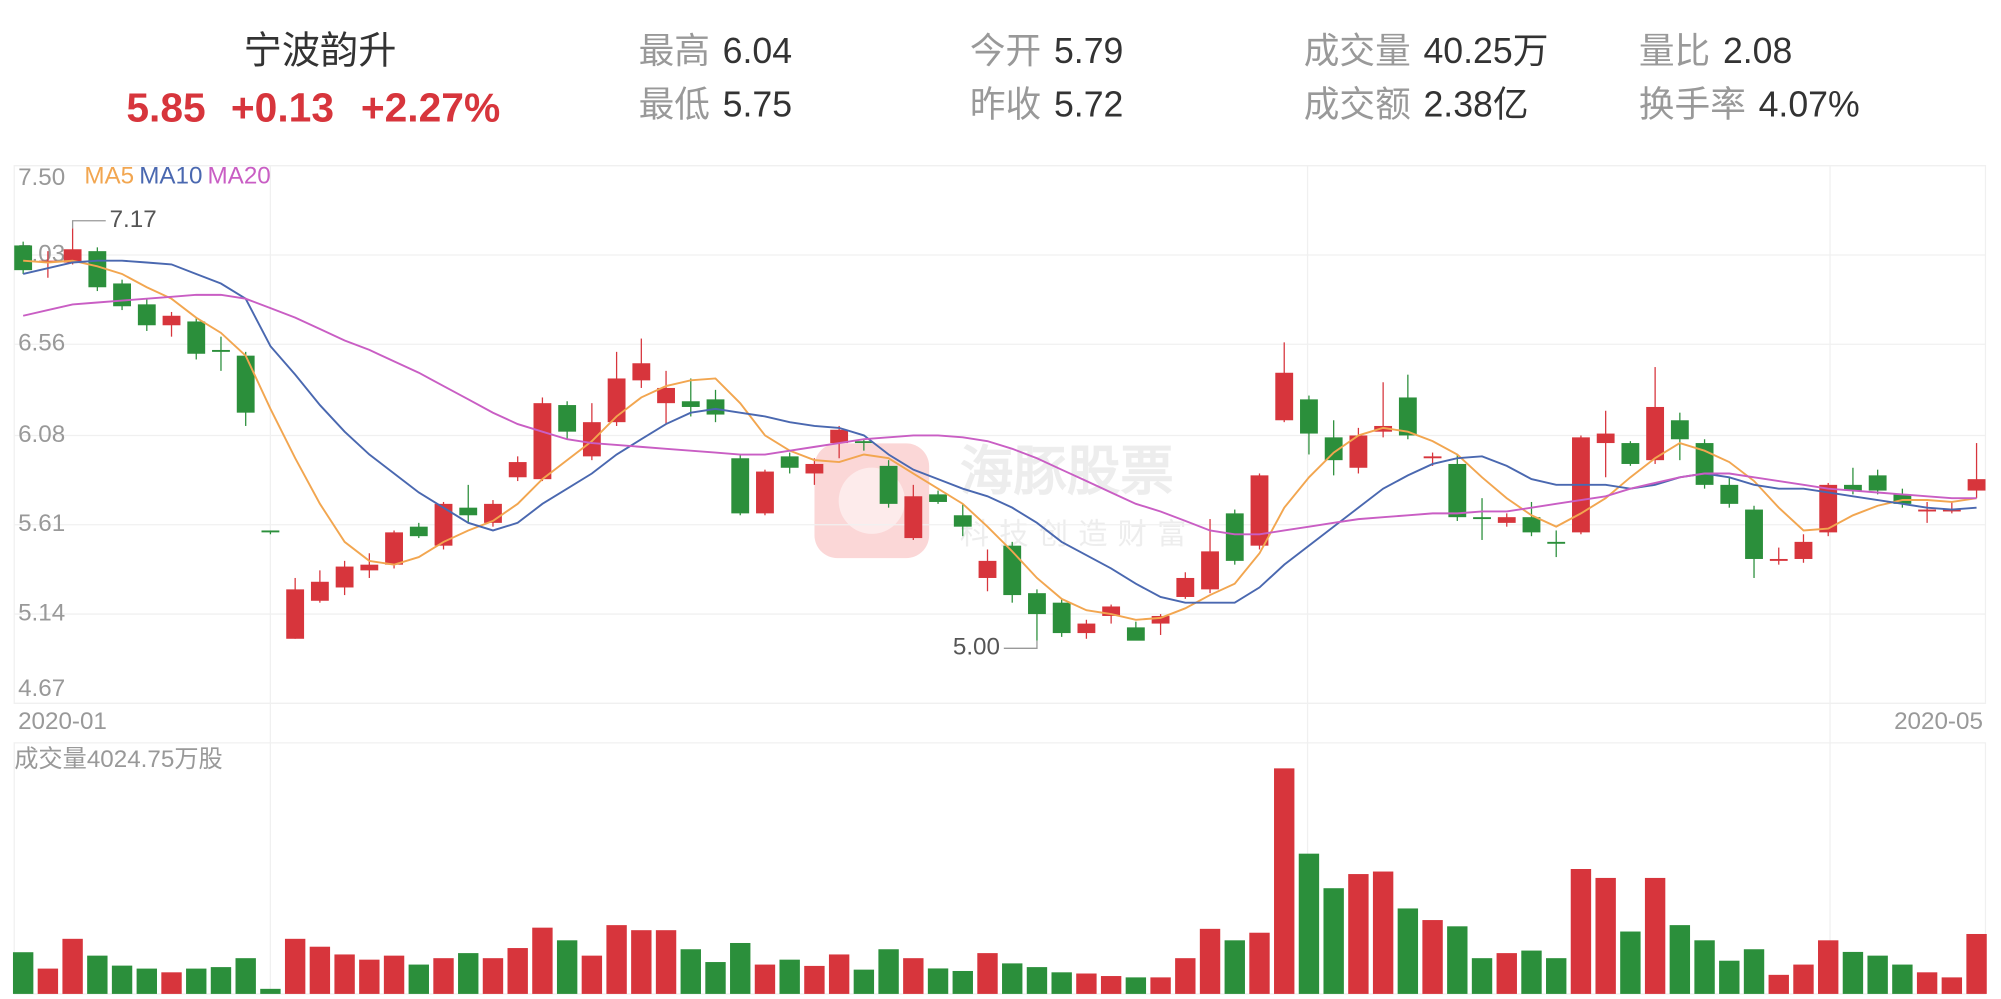 The image size is (2001, 999). Describe the element at coordinates (757, 51) in the screenshot. I see `stat-value: 6.04` at that location.